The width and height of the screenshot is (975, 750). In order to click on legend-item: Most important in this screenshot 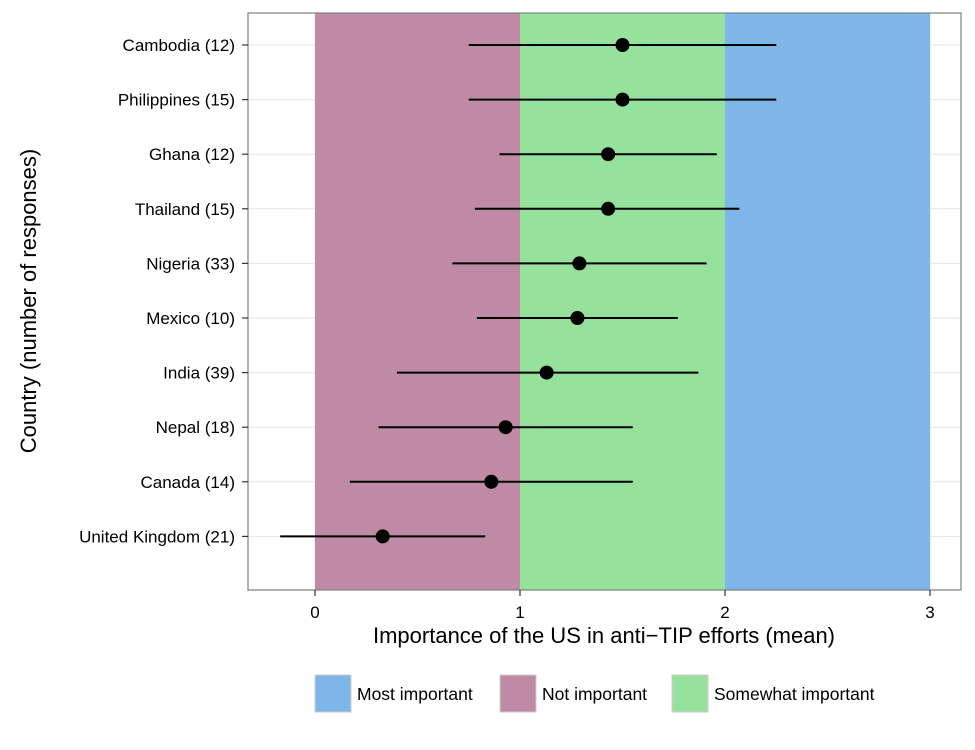, I will do `click(404, 693)`.